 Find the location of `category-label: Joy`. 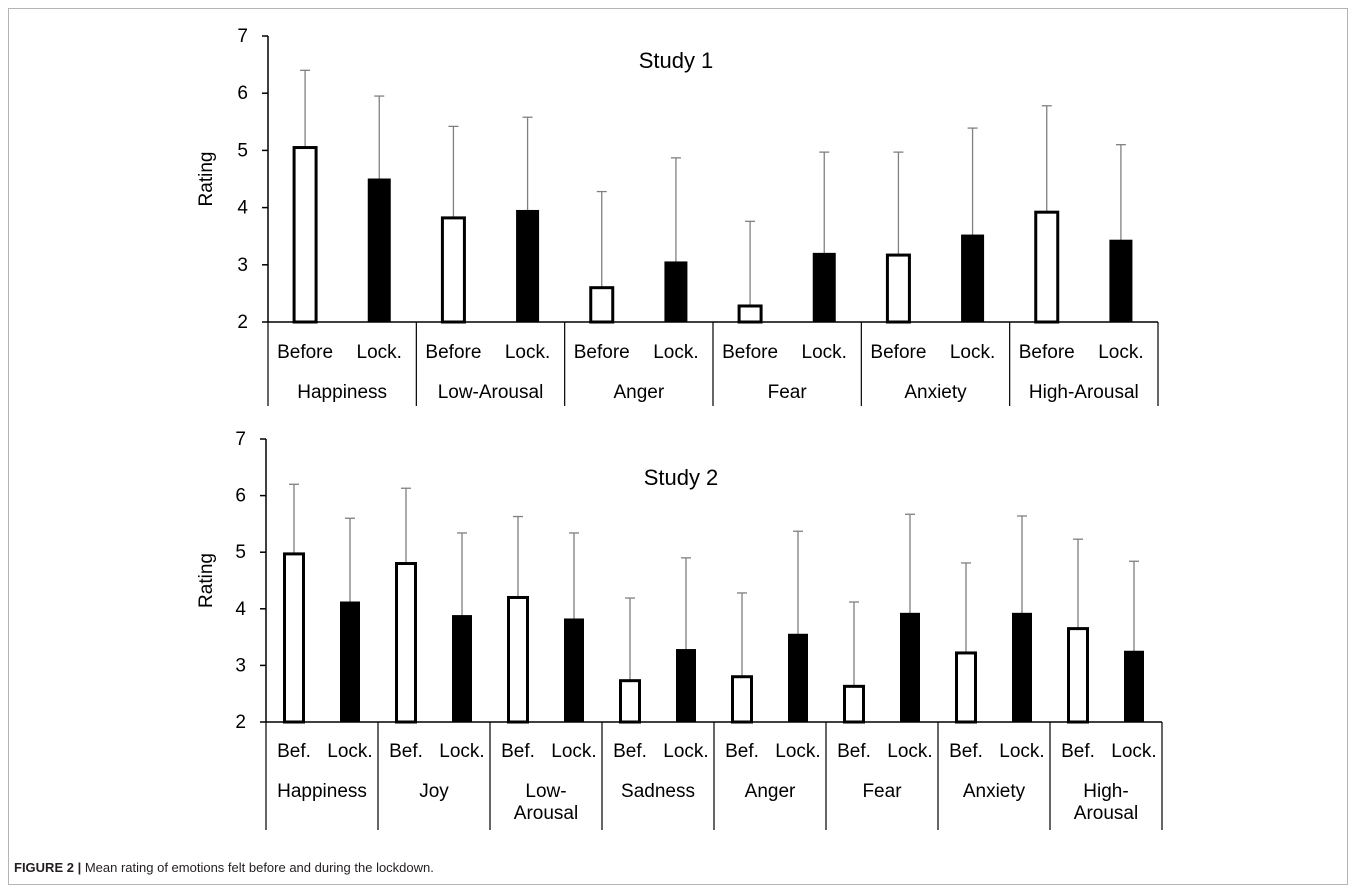

category-label: Joy is located at coordinates (434, 791).